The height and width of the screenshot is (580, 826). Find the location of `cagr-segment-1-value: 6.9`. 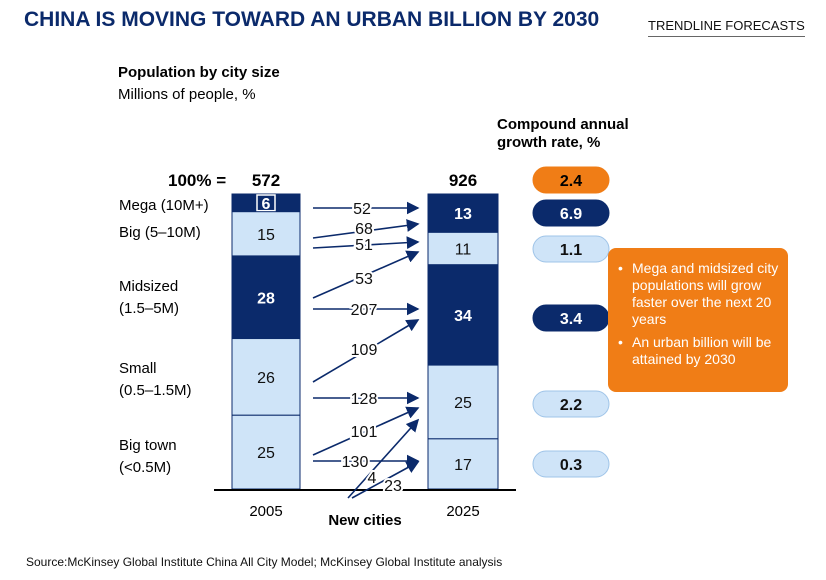

cagr-segment-1-value: 6.9 is located at coordinates (571, 214).